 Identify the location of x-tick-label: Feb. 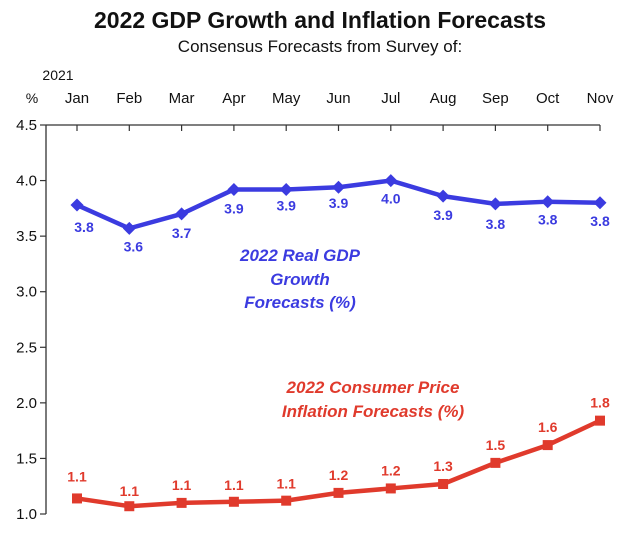
(129, 98).